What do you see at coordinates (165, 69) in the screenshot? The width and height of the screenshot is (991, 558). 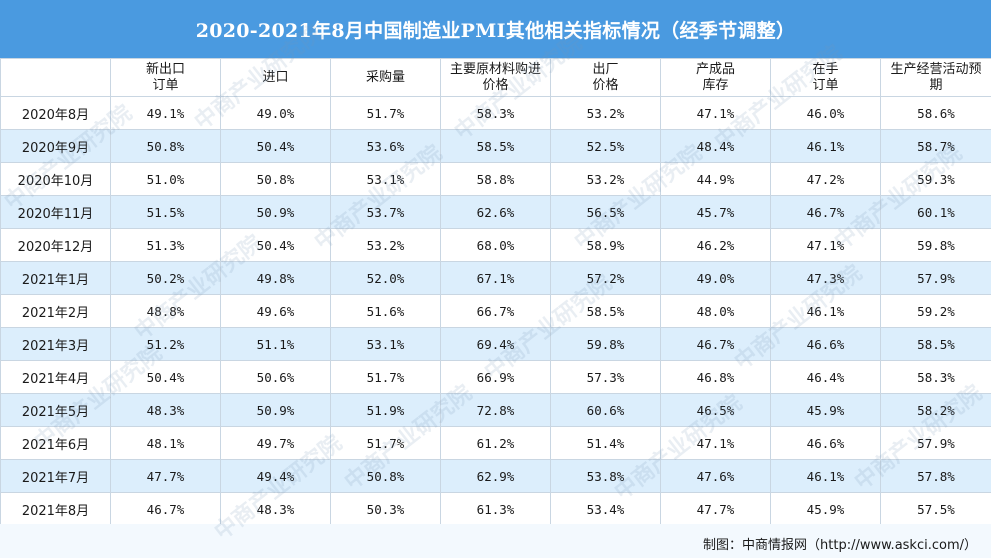 I see `column-header-line1: 新出口` at bounding box center [165, 69].